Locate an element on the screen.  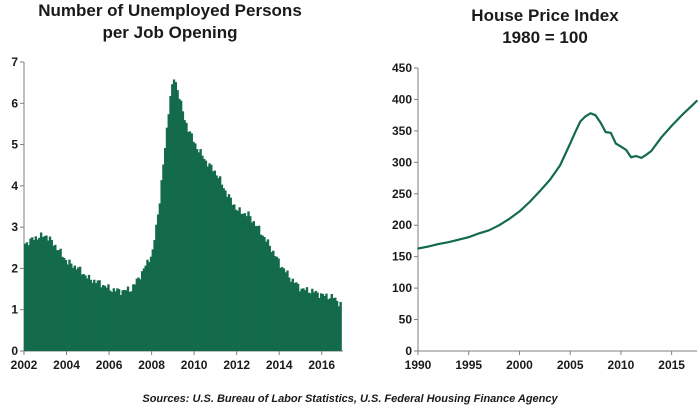
left-y-tick-label: 7 is located at coordinates (14, 62).